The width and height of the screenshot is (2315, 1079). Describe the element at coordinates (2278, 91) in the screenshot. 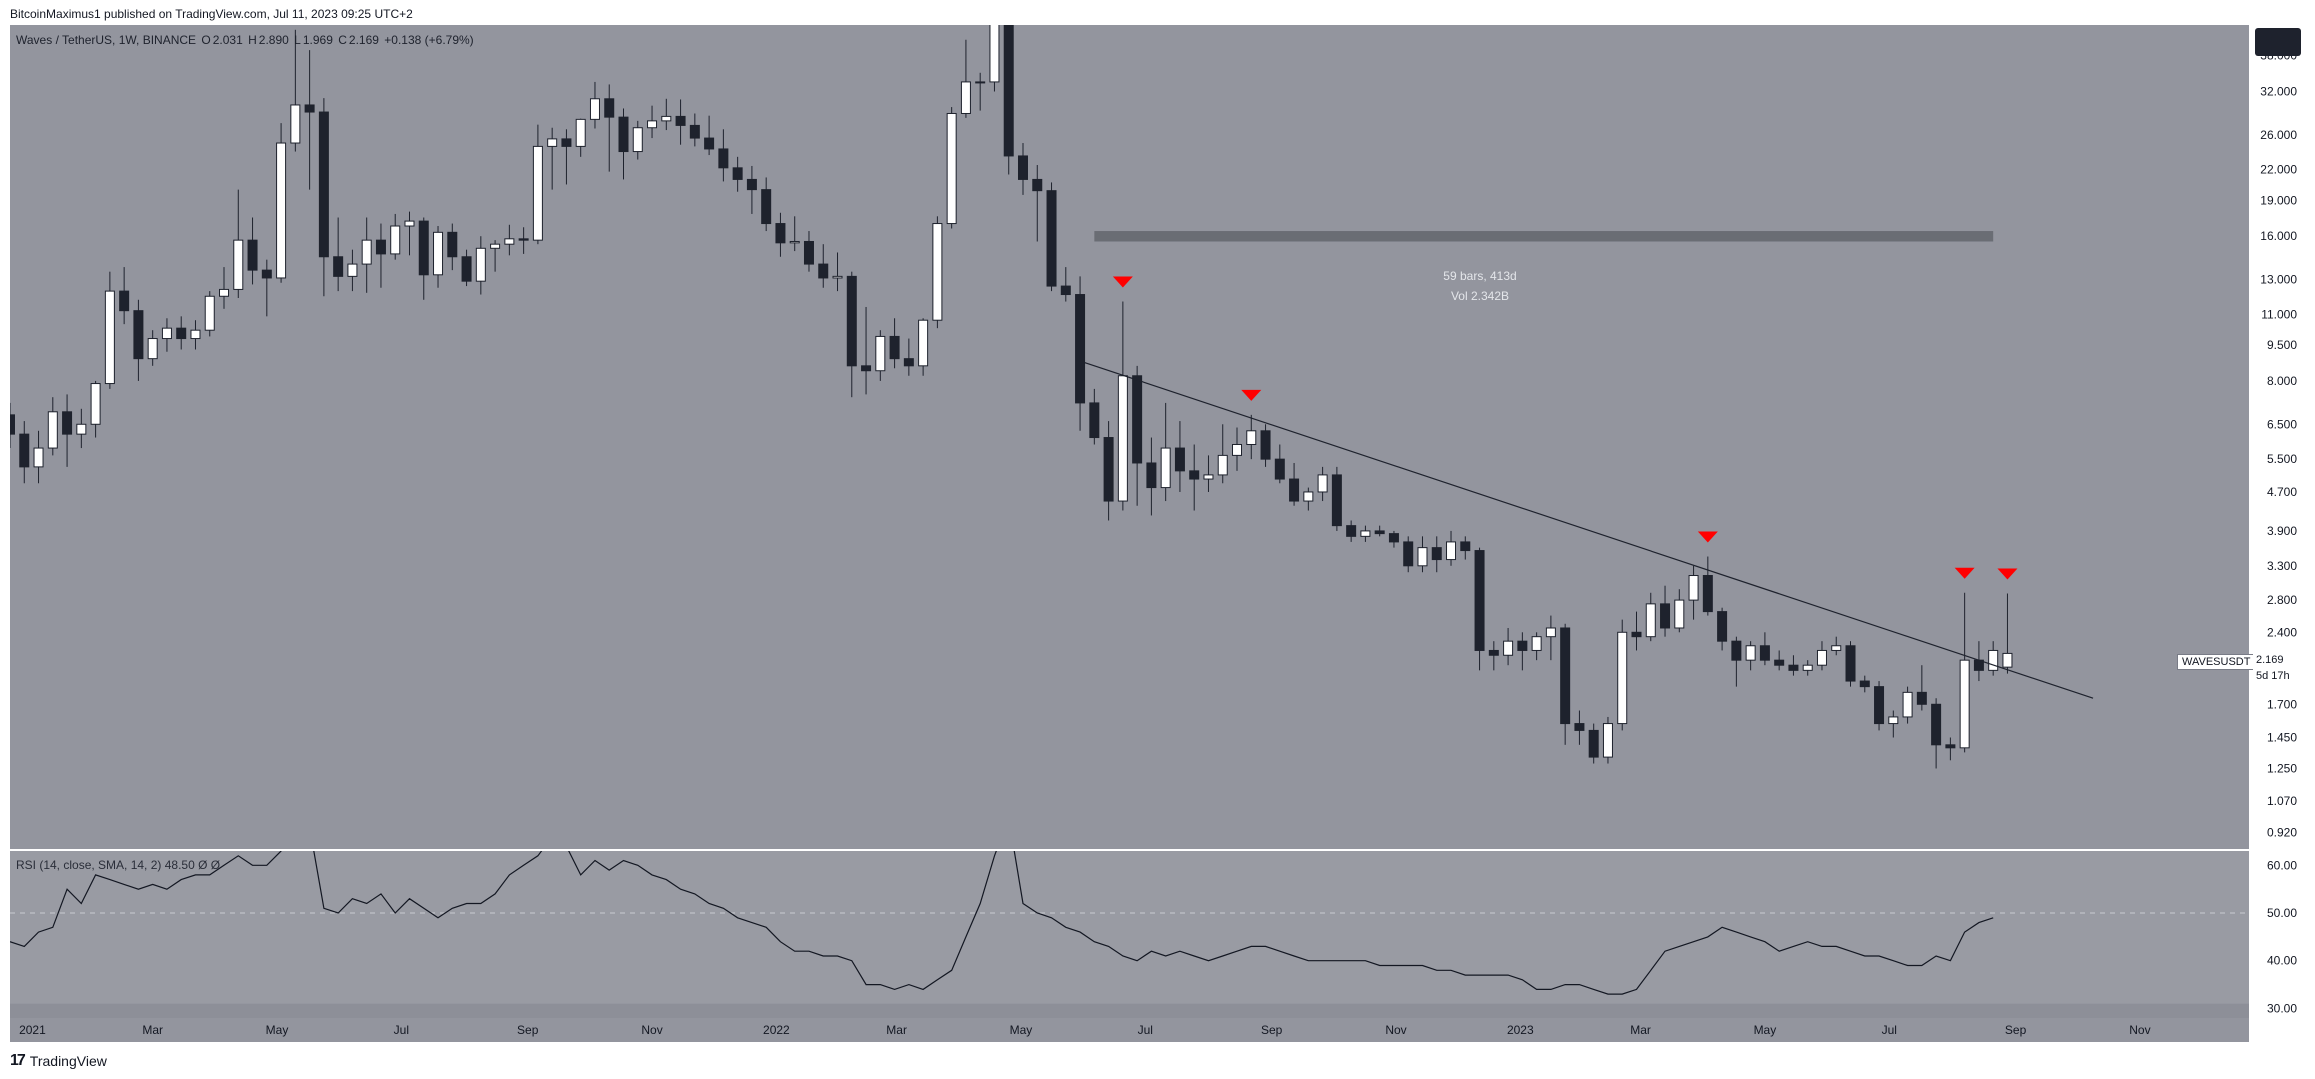

I see `price-axis-label: 32.000` at that location.